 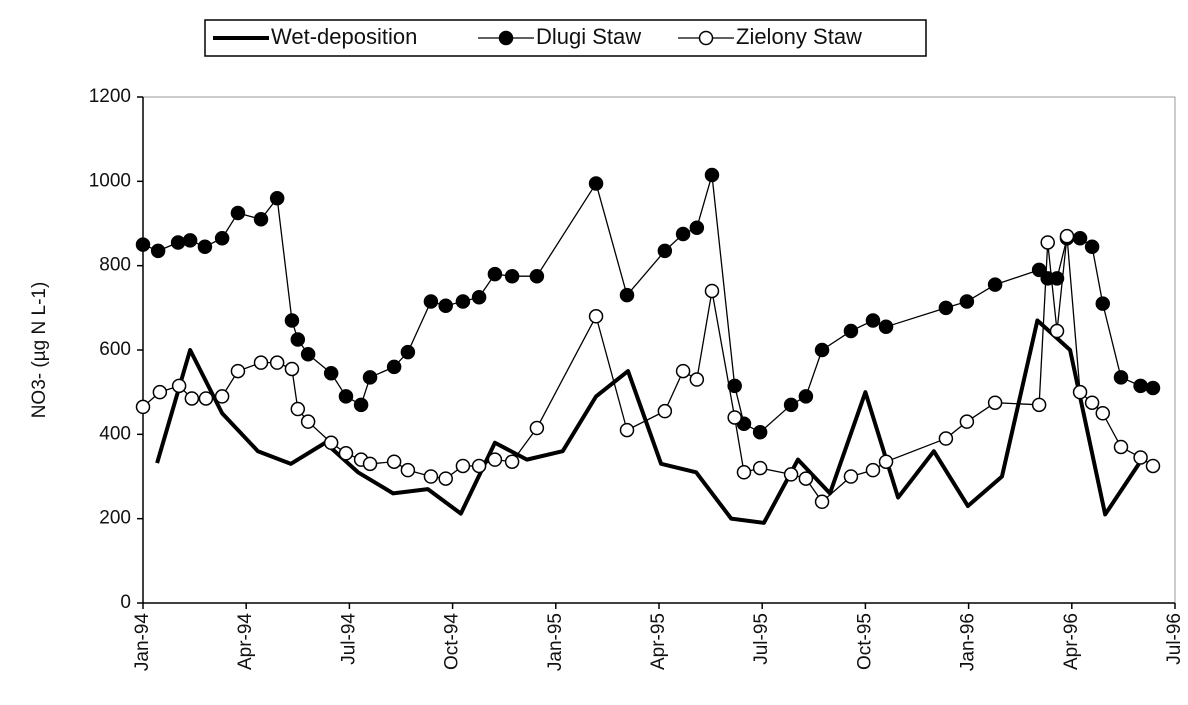 I want to click on x-tick-label: Oct-94, so click(x=452, y=641).